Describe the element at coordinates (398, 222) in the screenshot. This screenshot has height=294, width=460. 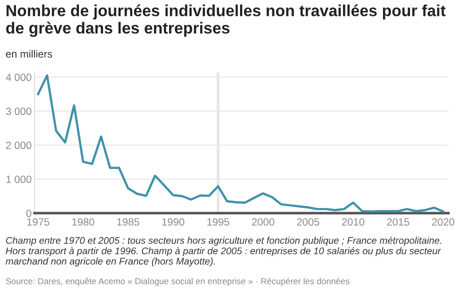
I see `x-tick-label: 2015` at that location.